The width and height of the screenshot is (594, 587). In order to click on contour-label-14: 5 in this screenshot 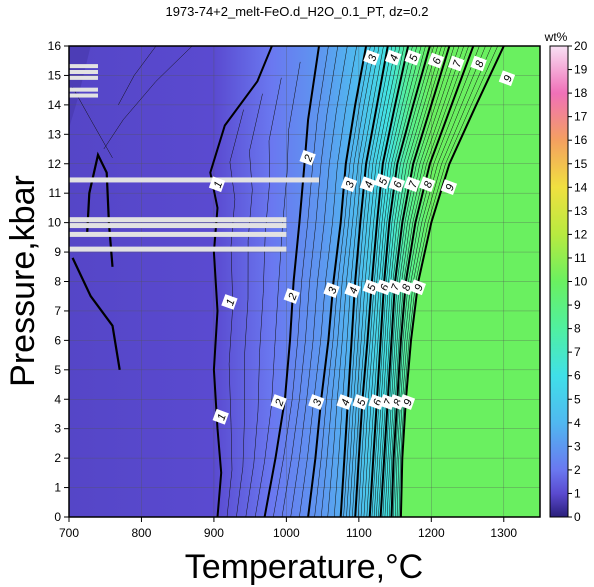, I will do `click(360, 402)`.